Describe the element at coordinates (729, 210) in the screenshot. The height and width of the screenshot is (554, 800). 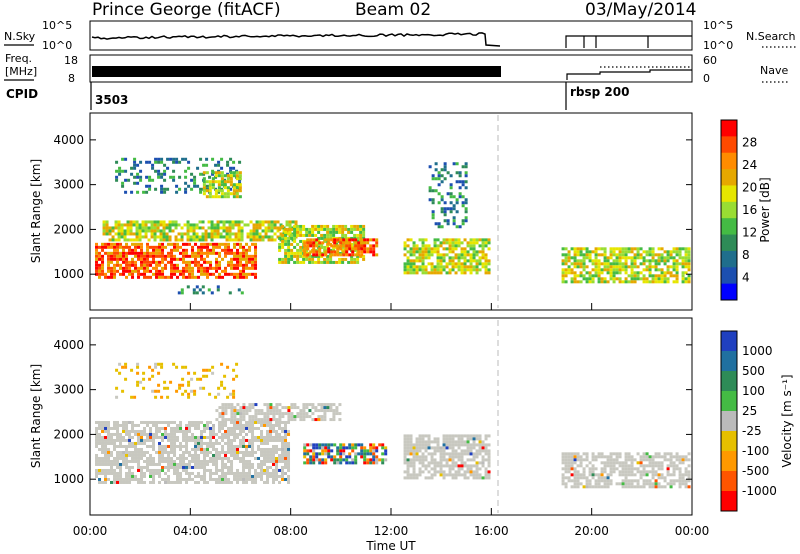
I see `colorbar-swatch` at that location.